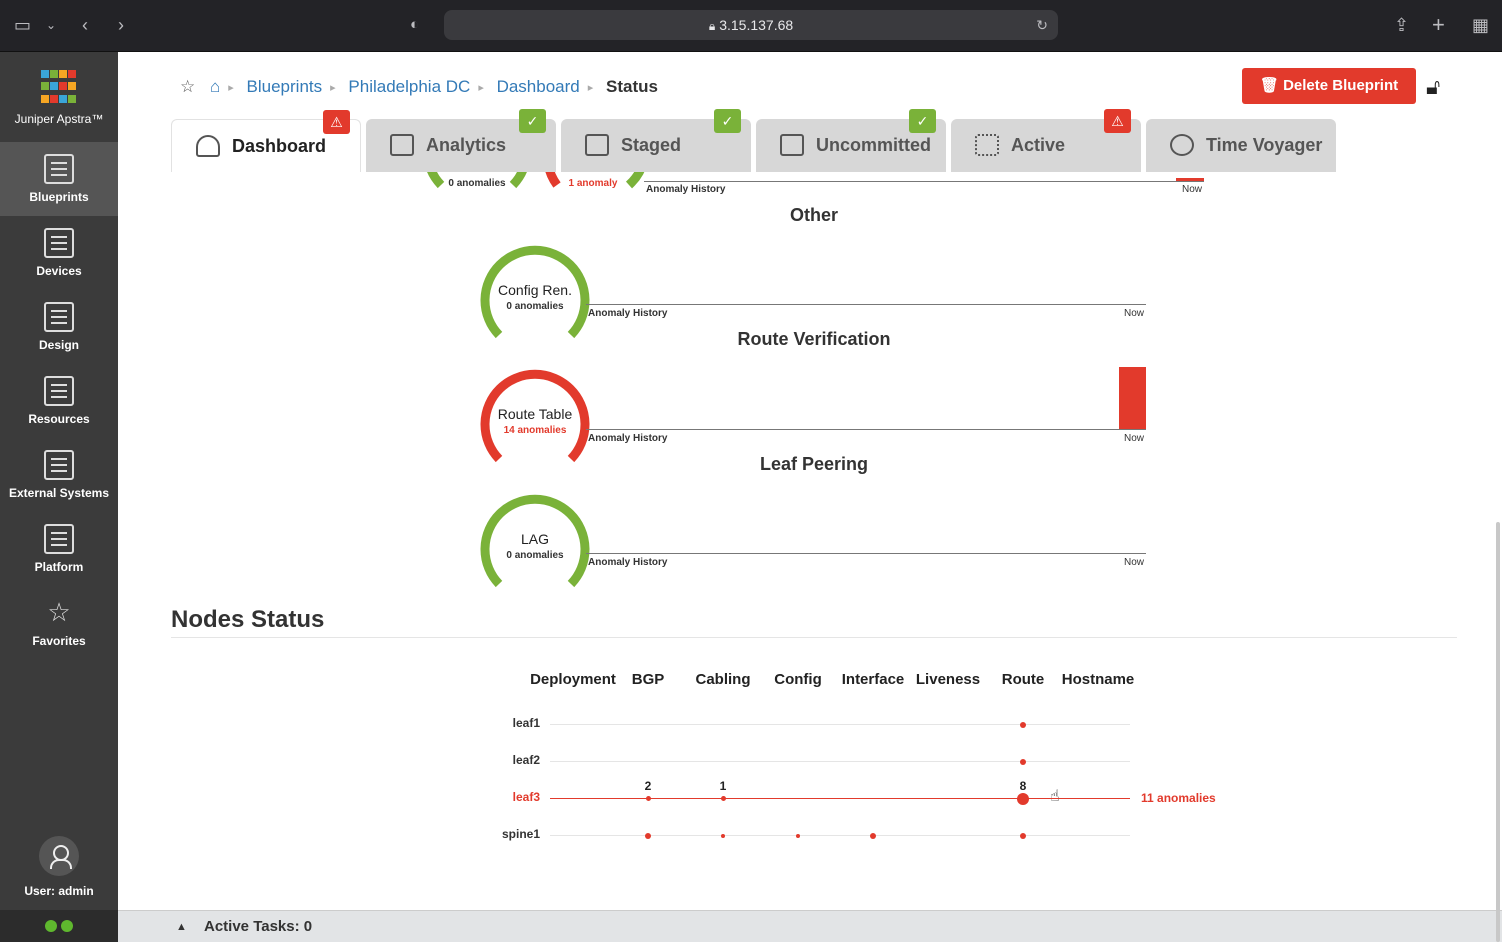 This screenshot has height=942, width=1502. What do you see at coordinates (1402, 25) in the screenshot?
I see `share-icon: ⇪` at bounding box center [1402, 25].